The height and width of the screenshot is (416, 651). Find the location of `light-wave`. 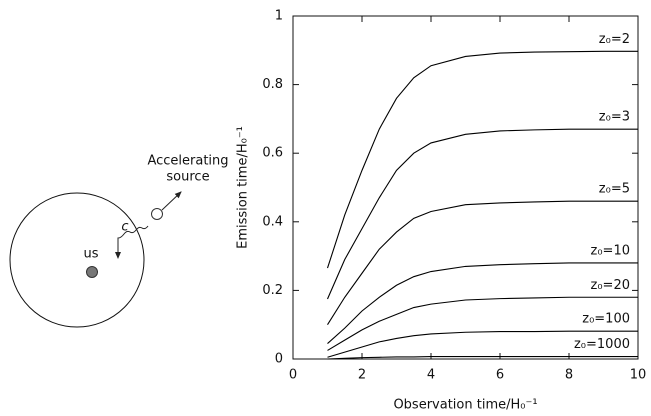

light-wave is located at coordinates (132, 242).